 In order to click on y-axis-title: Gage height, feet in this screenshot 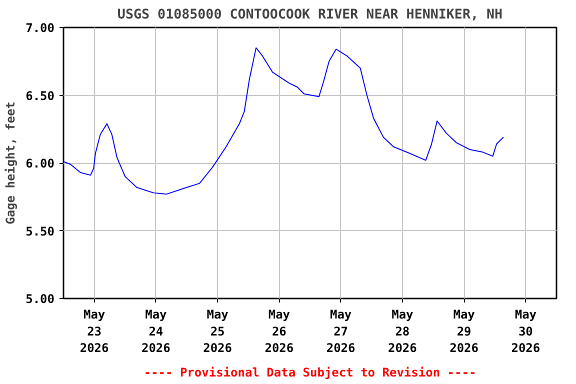, I will do `click(11, 163)`.